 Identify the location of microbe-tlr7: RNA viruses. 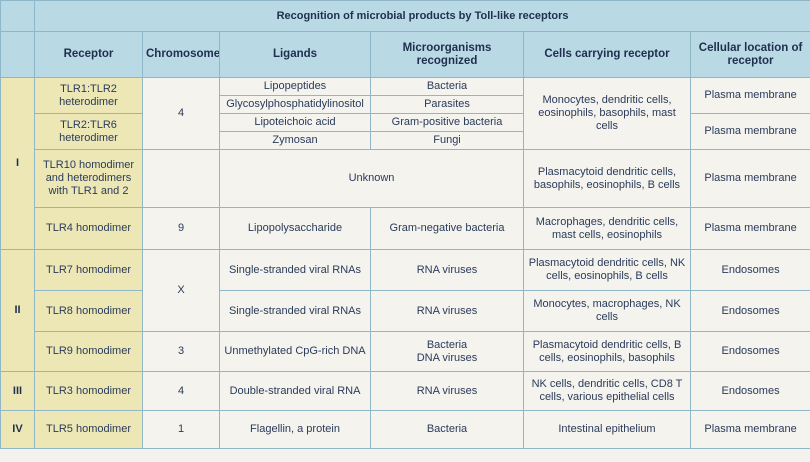
(447, 270).